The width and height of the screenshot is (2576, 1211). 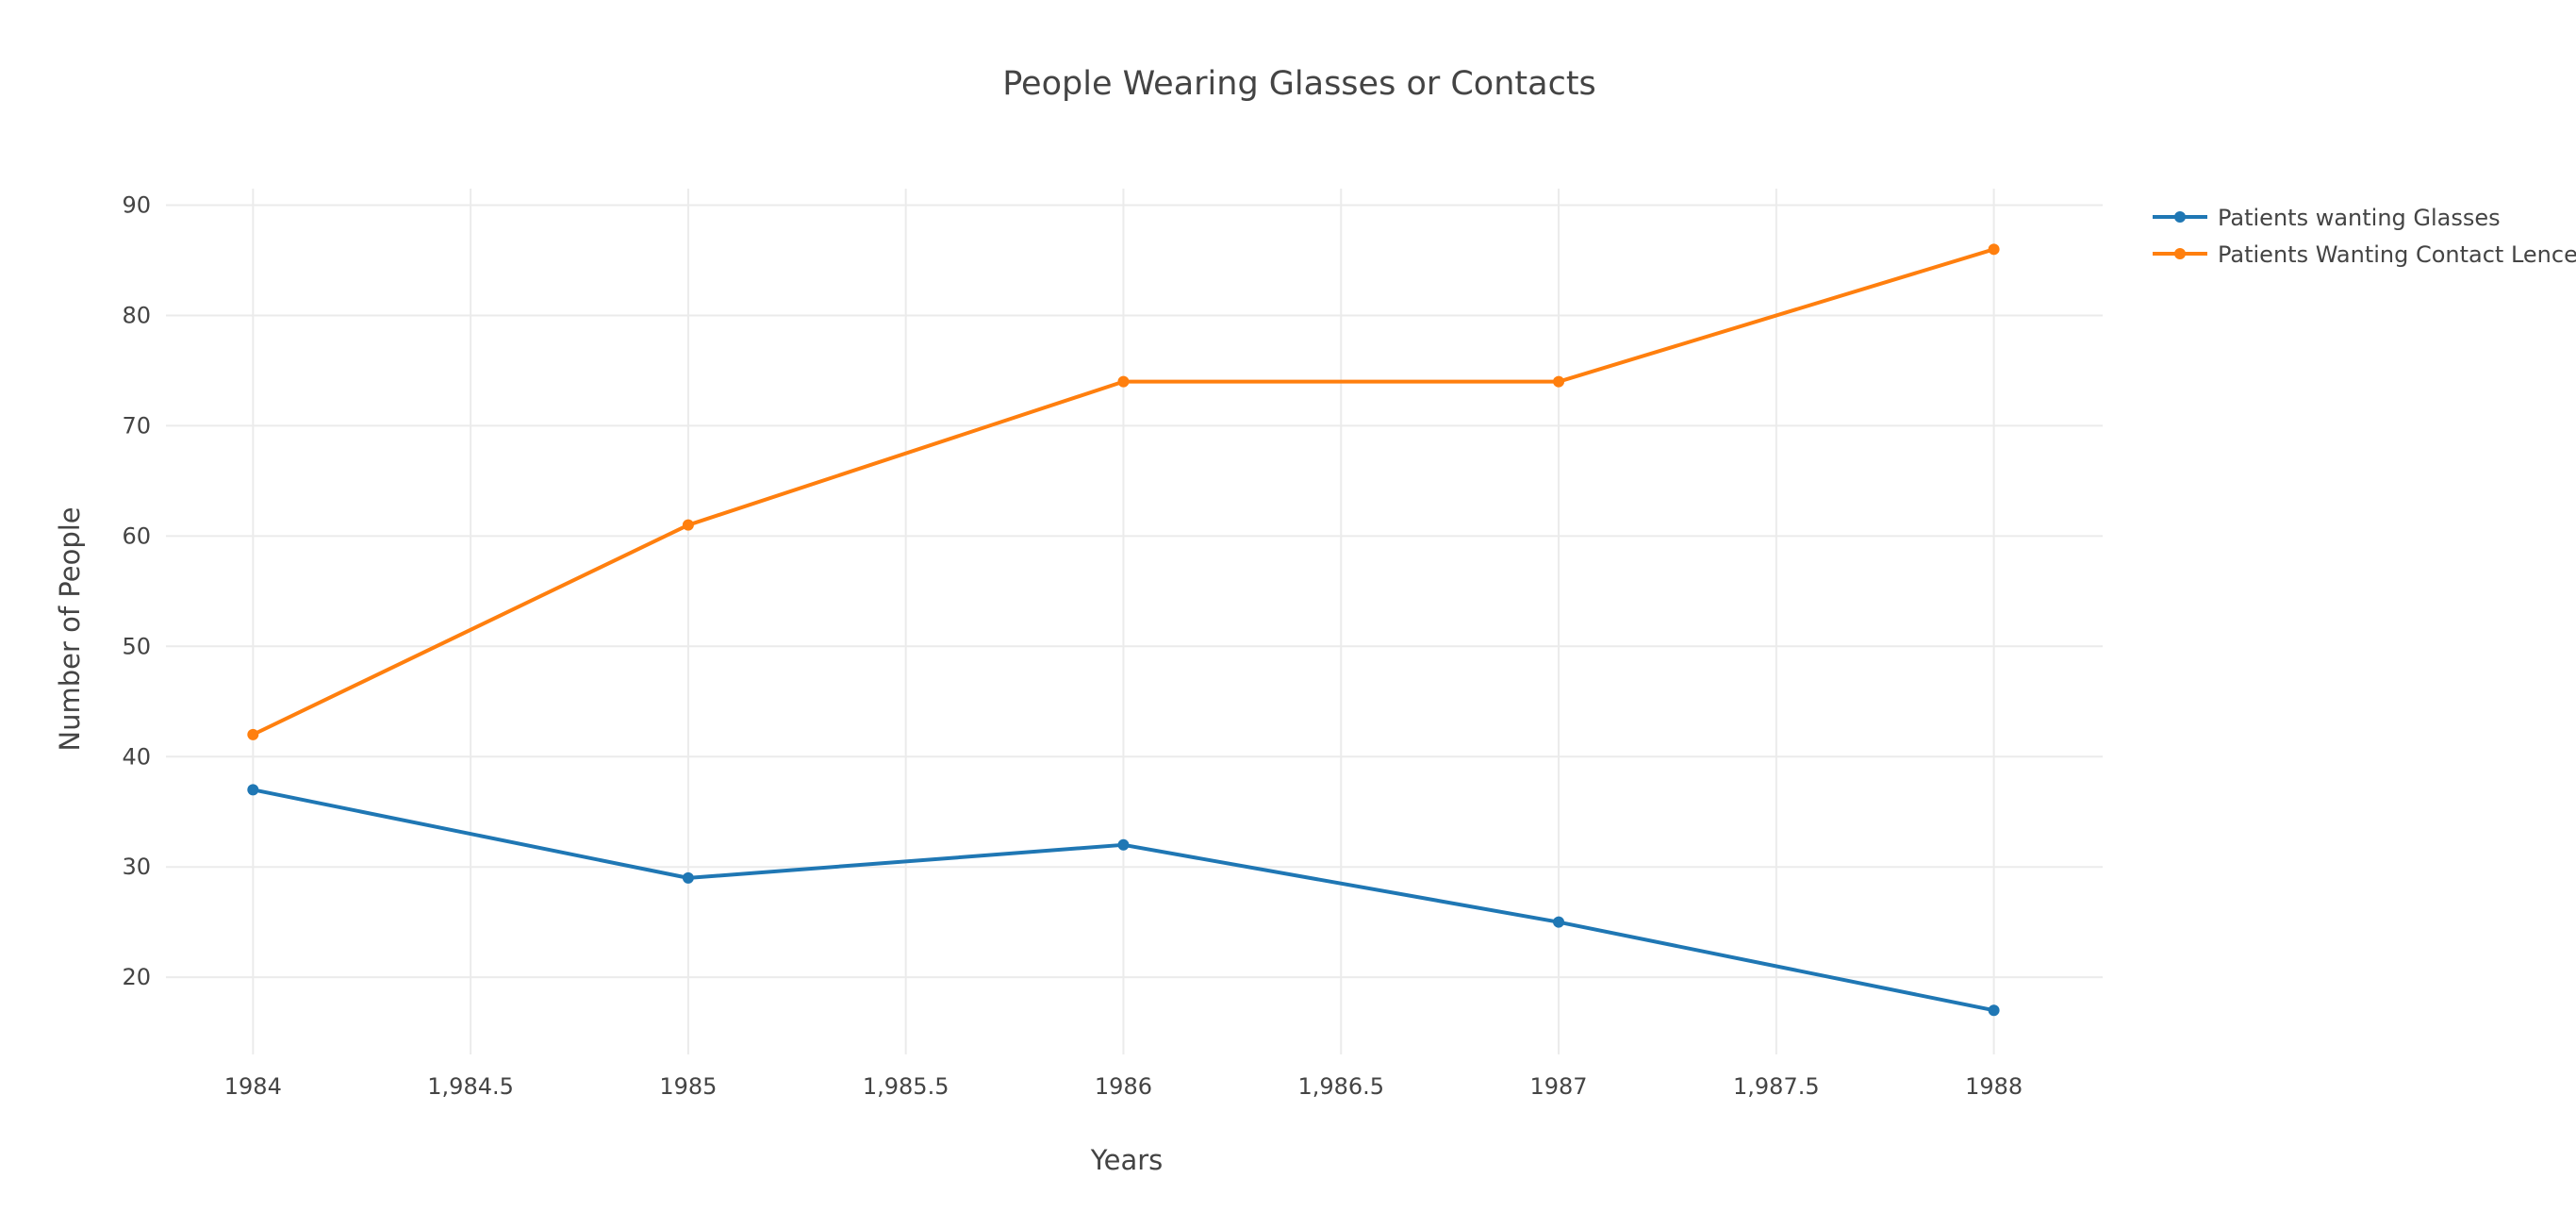 What do you see at coordinates (1776, 1086) in the screenshot?
I see `x-tick-label: 1,987.5` at bounding box center [1776, 1086].